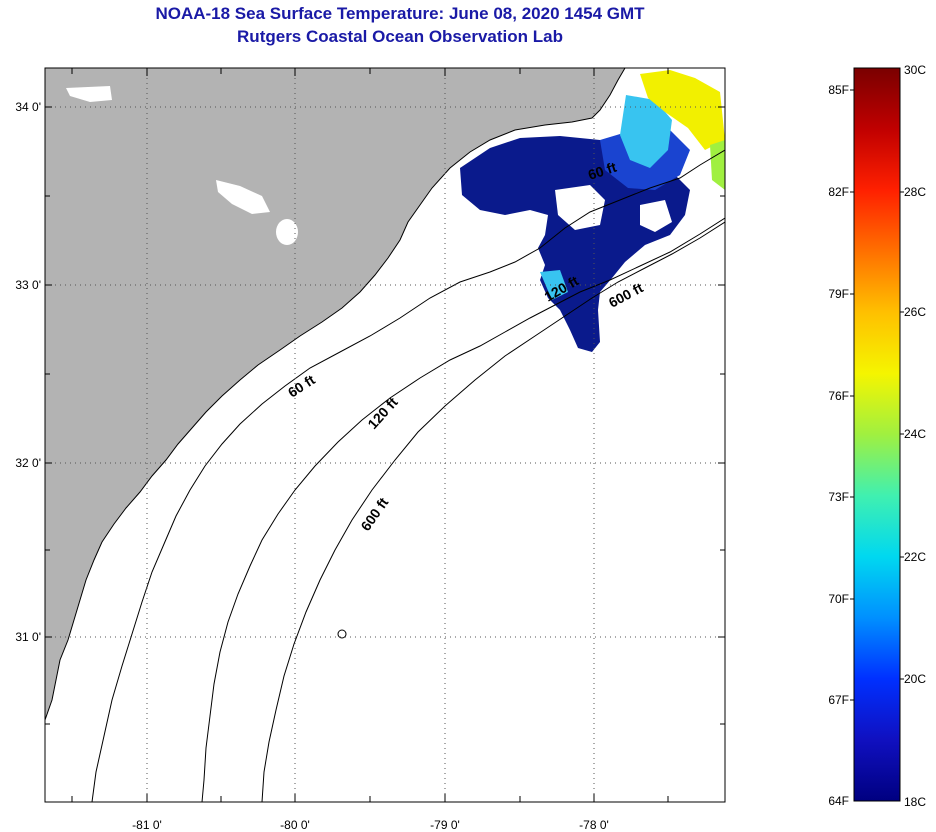 The height and width of the screenshot is (832, 936). What do you see at coordinates (838, 90) in the screenshot?
I see `colorbar-f-label: 85F` at bounding box center [838, 90].